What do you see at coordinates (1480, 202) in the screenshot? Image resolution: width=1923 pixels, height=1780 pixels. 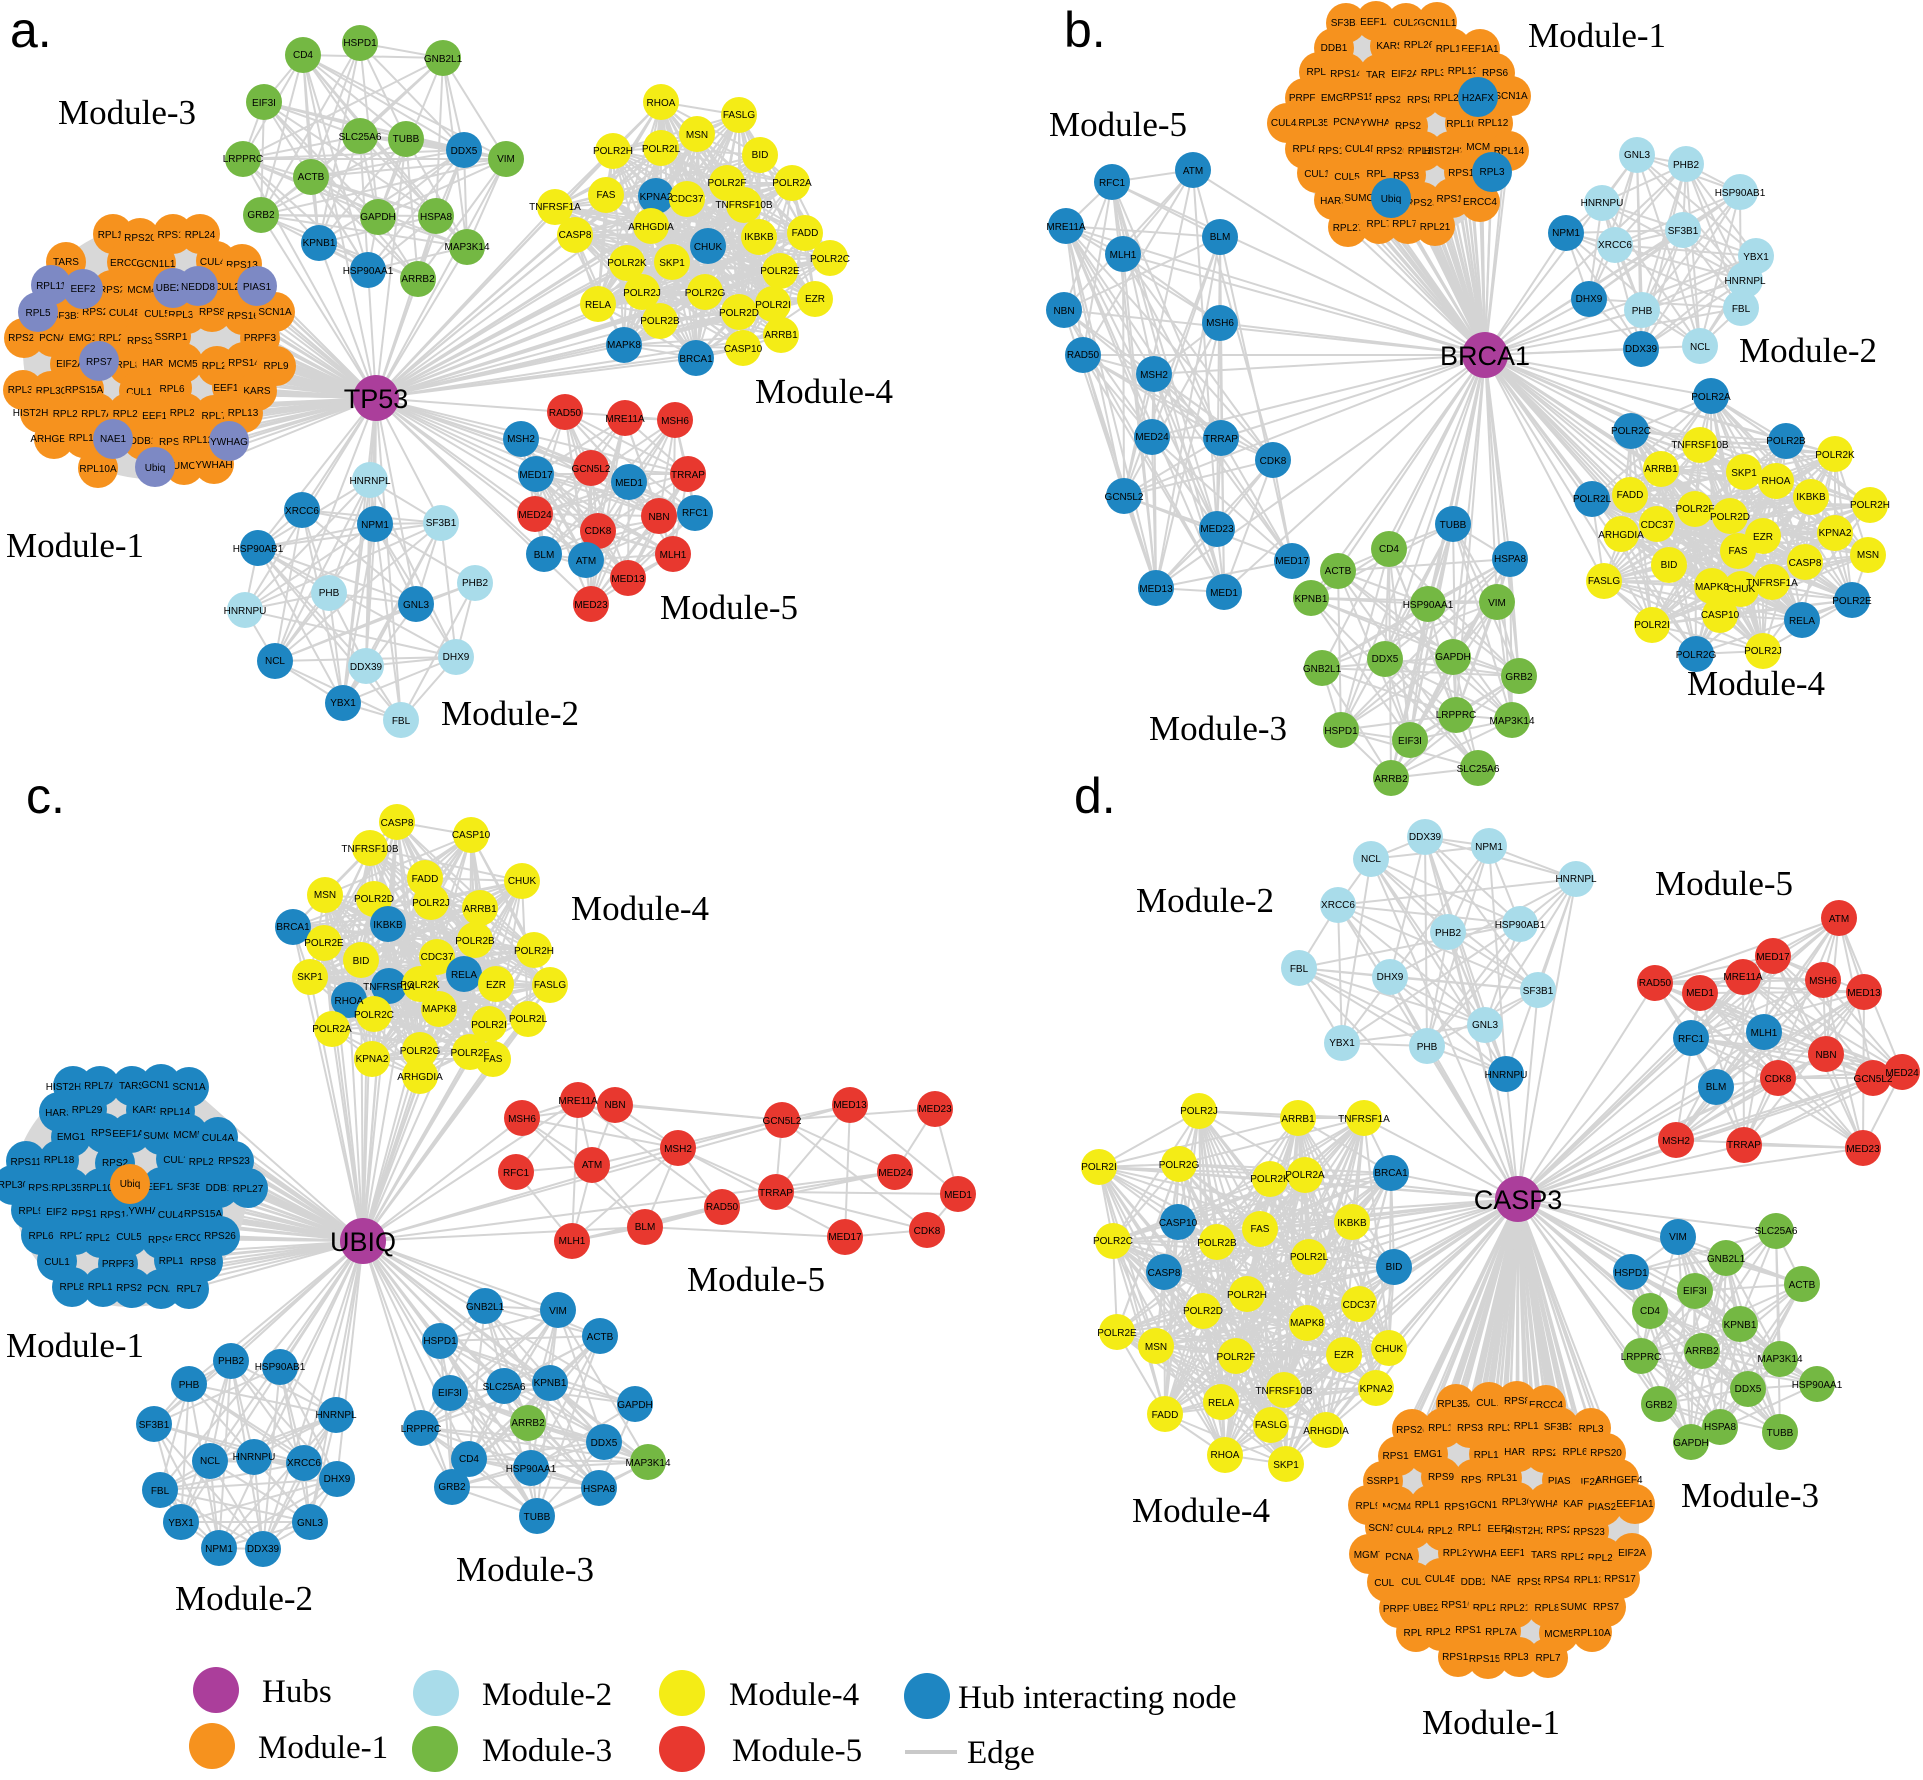 I see `svg-text: ERCC4` at bounding box center [1480, 202].